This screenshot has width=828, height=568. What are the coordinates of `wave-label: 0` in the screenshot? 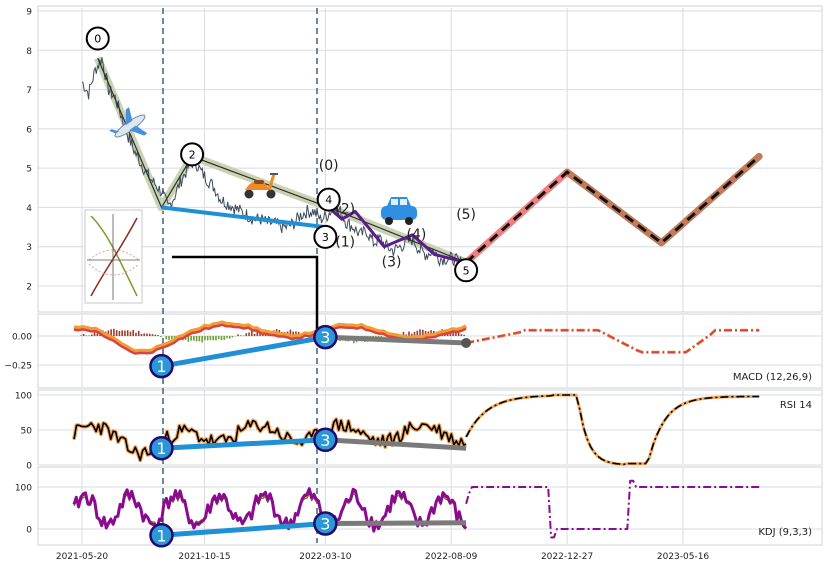 It's located at (97, 39).